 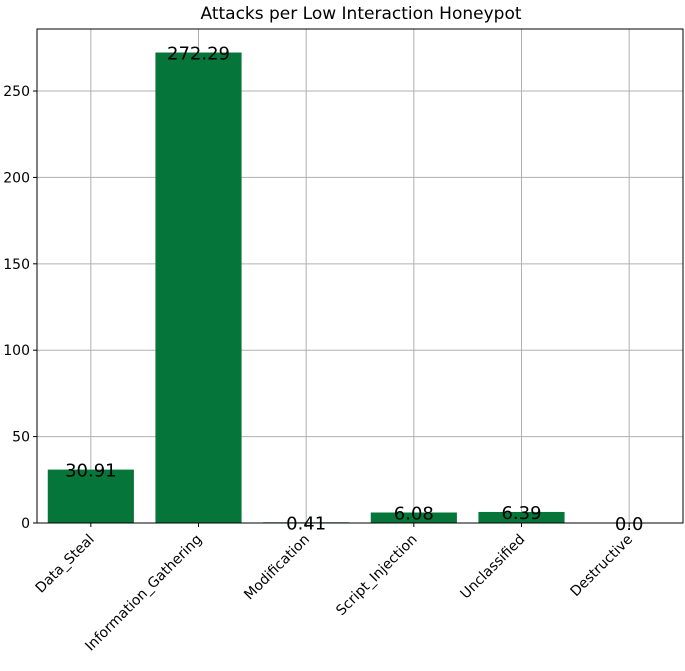 I want to click on bar-script-injection, so click(x=413, y=517).